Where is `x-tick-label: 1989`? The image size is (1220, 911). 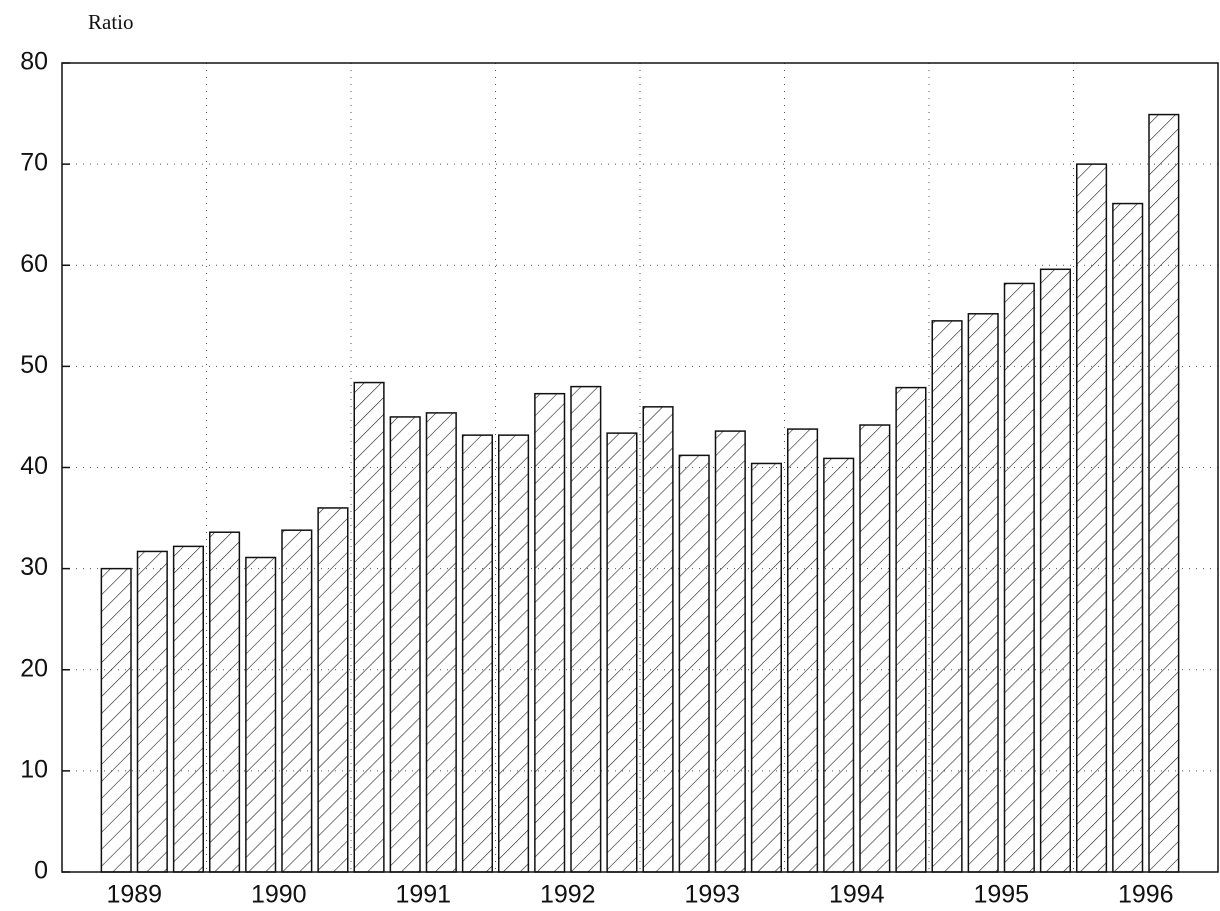 x-tick-label: 1989 is located at coordinates (134, 895).